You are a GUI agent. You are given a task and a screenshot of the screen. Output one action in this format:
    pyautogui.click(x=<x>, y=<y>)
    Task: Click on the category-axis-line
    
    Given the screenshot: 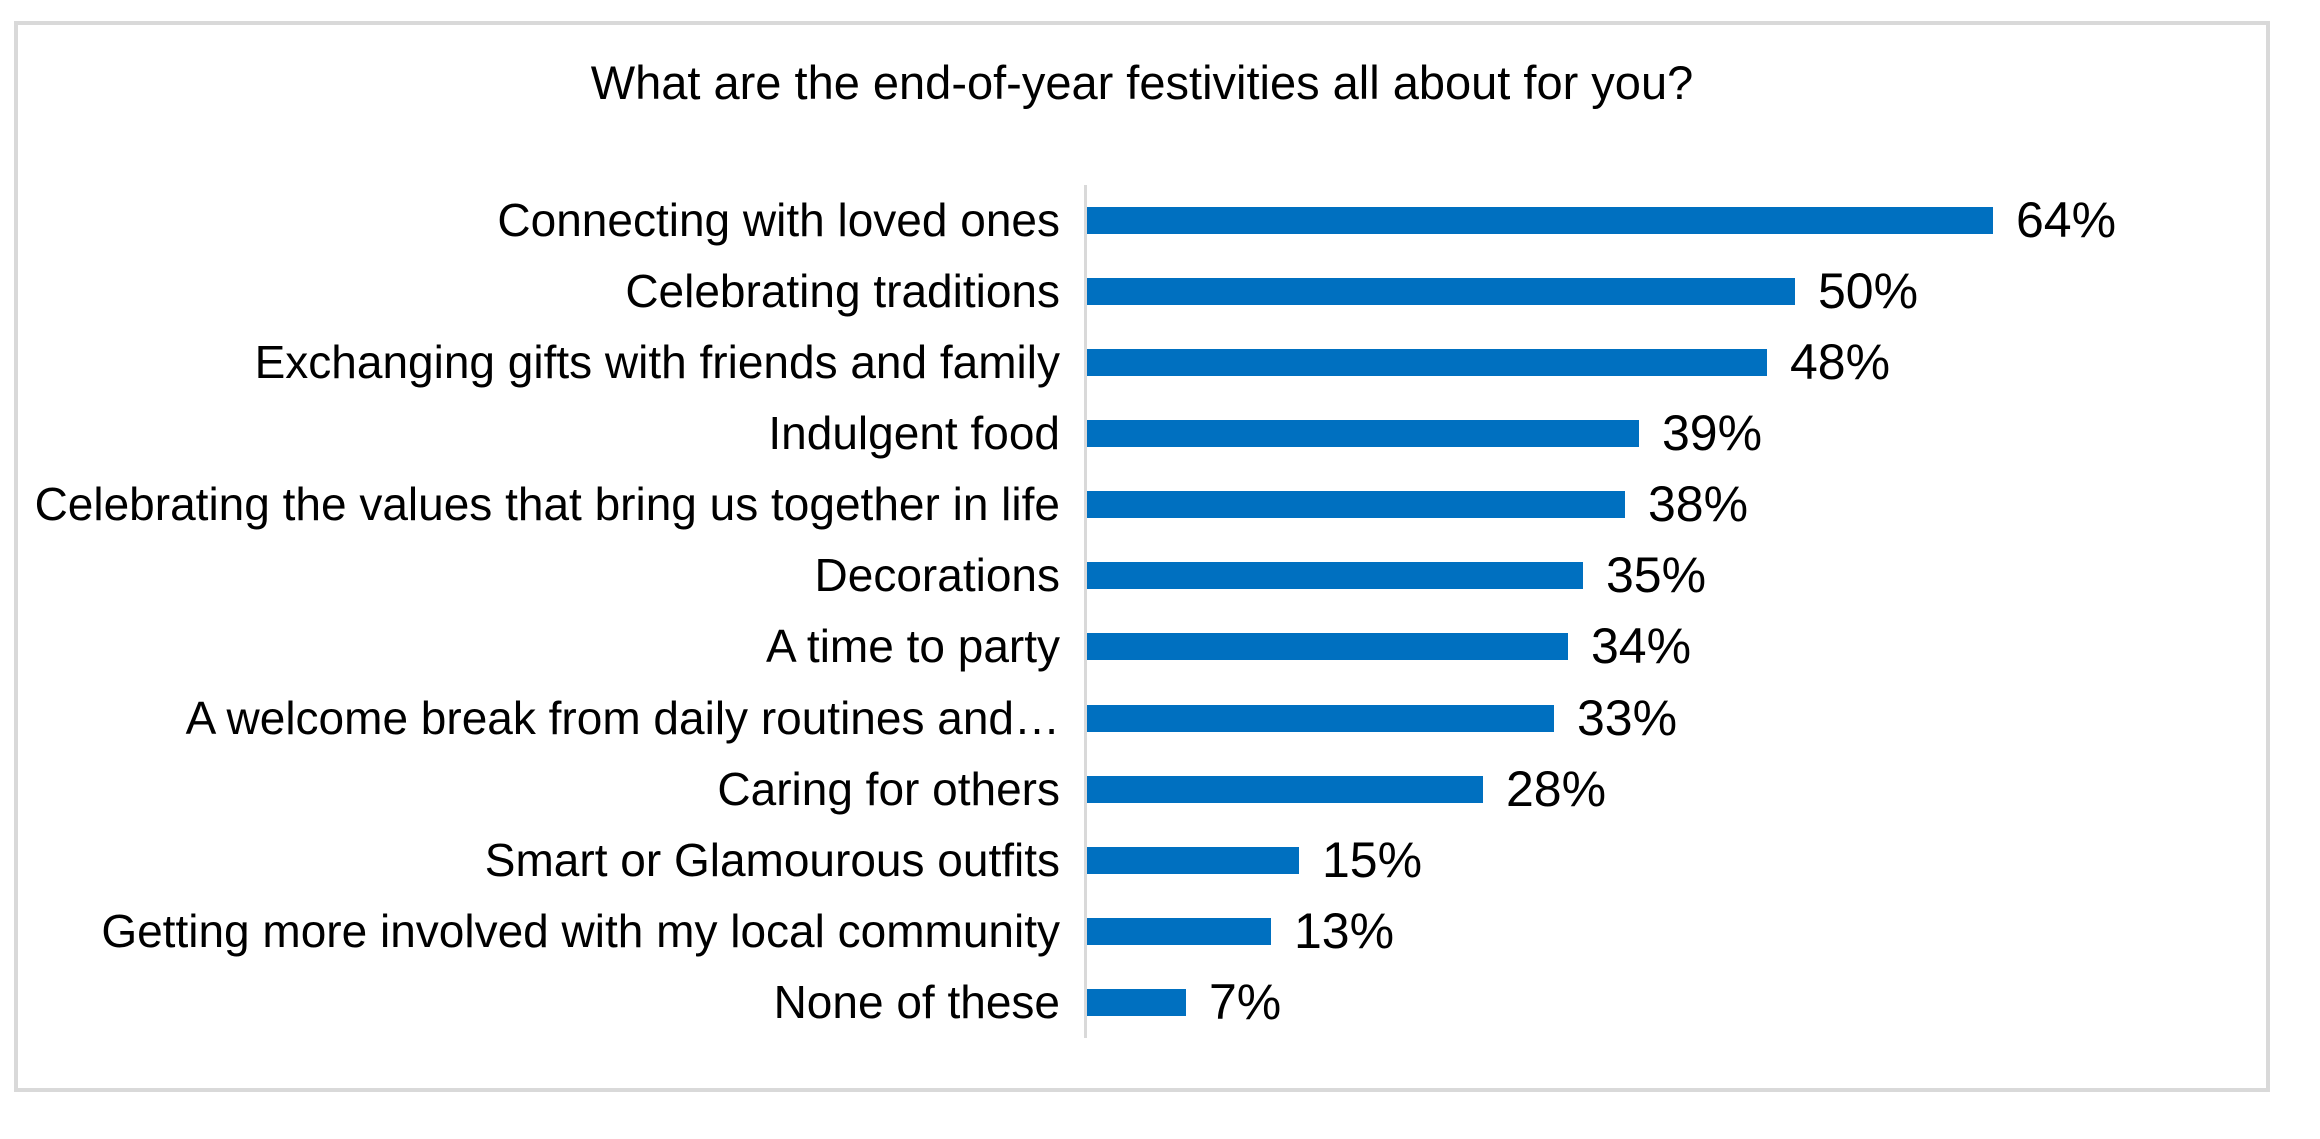 What is the action you would take?
    pyautogui.click(x=1085, y=611)
    